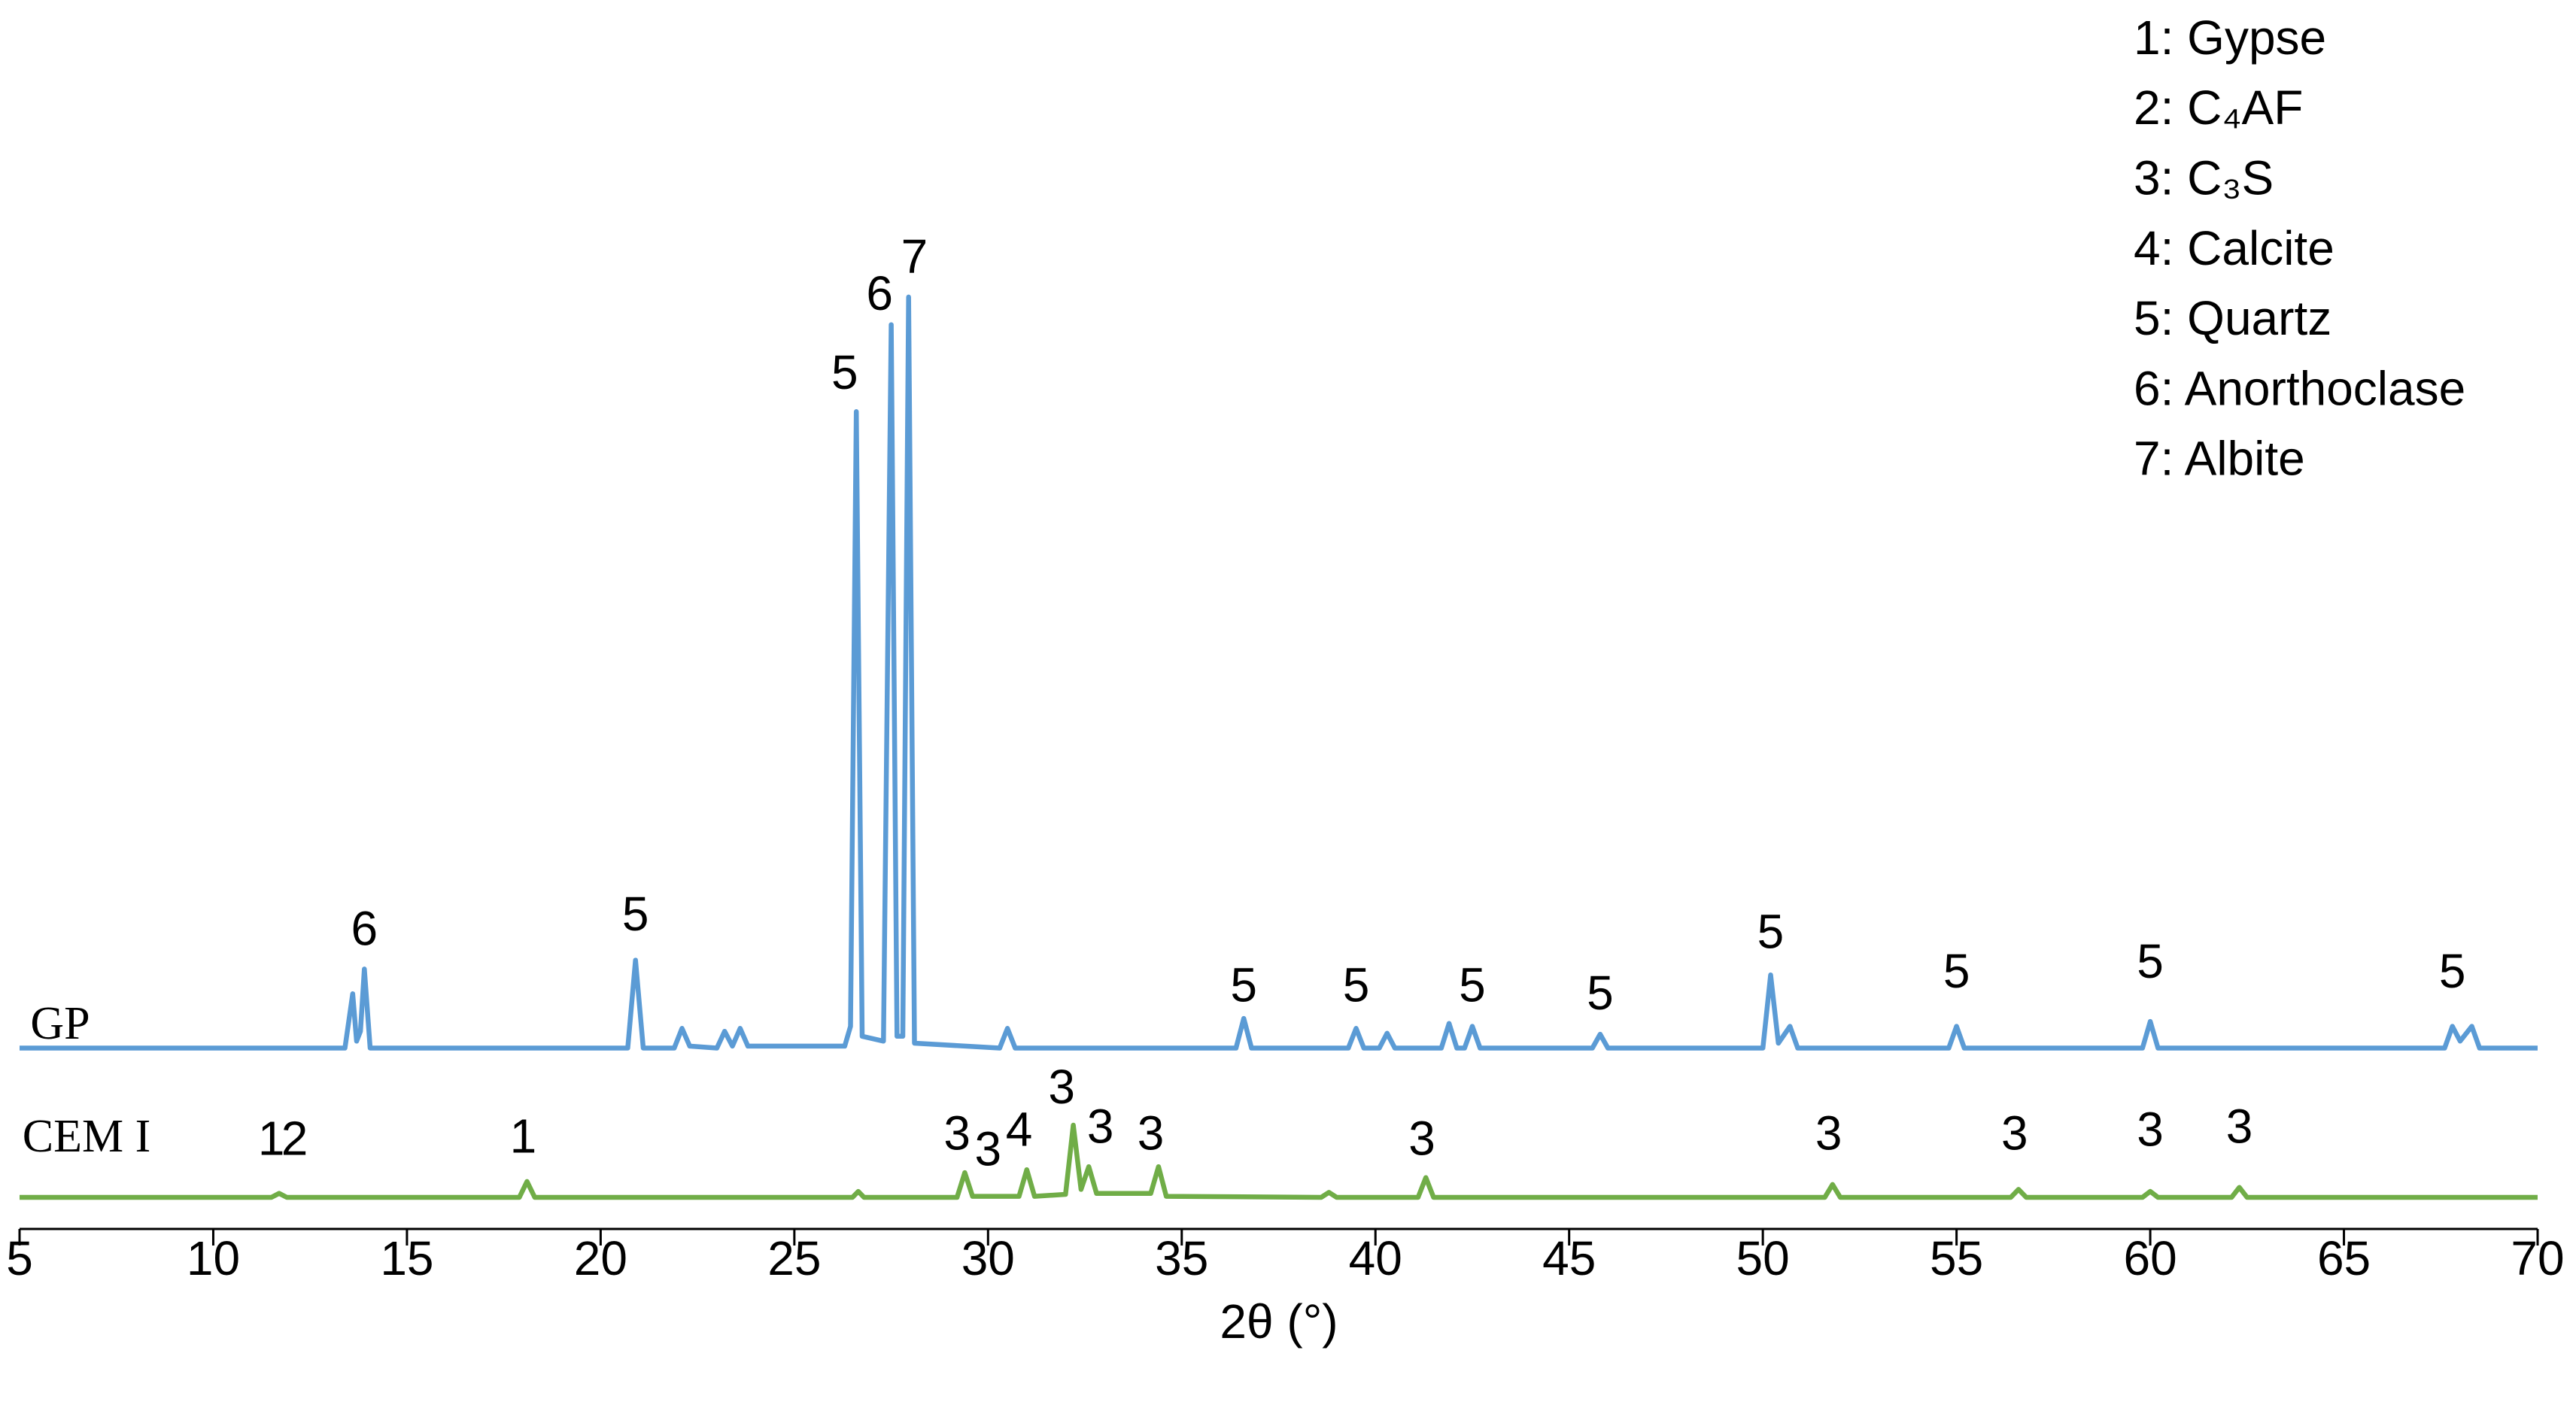 Image resolution: width=2576 pixels, height=1423 pixels. I want to click on phase-key: 4: Calcite, so click(2234, 248).